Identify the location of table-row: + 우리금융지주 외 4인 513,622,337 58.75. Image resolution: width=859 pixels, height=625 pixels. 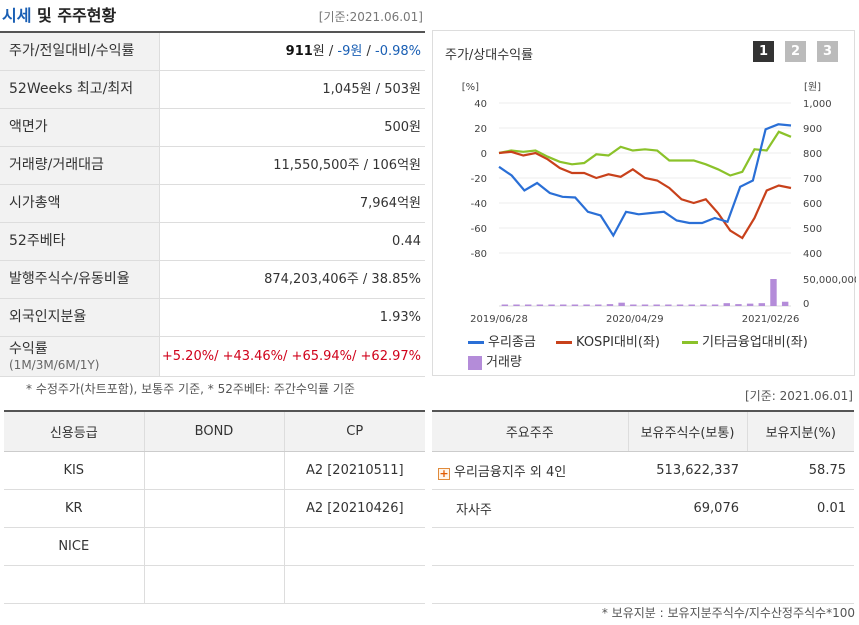
(643, 470).